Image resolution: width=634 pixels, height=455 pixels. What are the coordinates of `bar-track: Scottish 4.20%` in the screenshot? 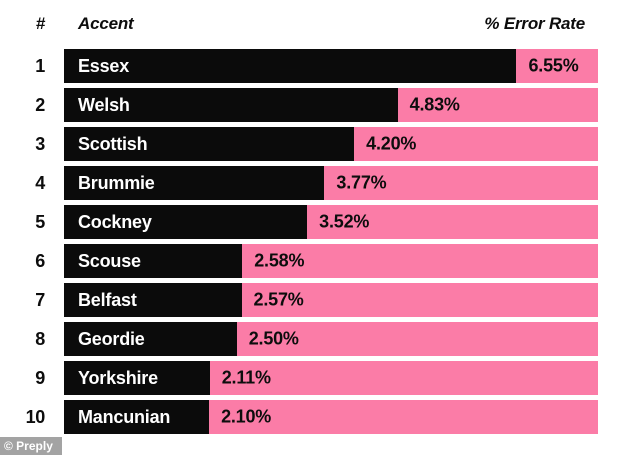 It's located at (331, 144).